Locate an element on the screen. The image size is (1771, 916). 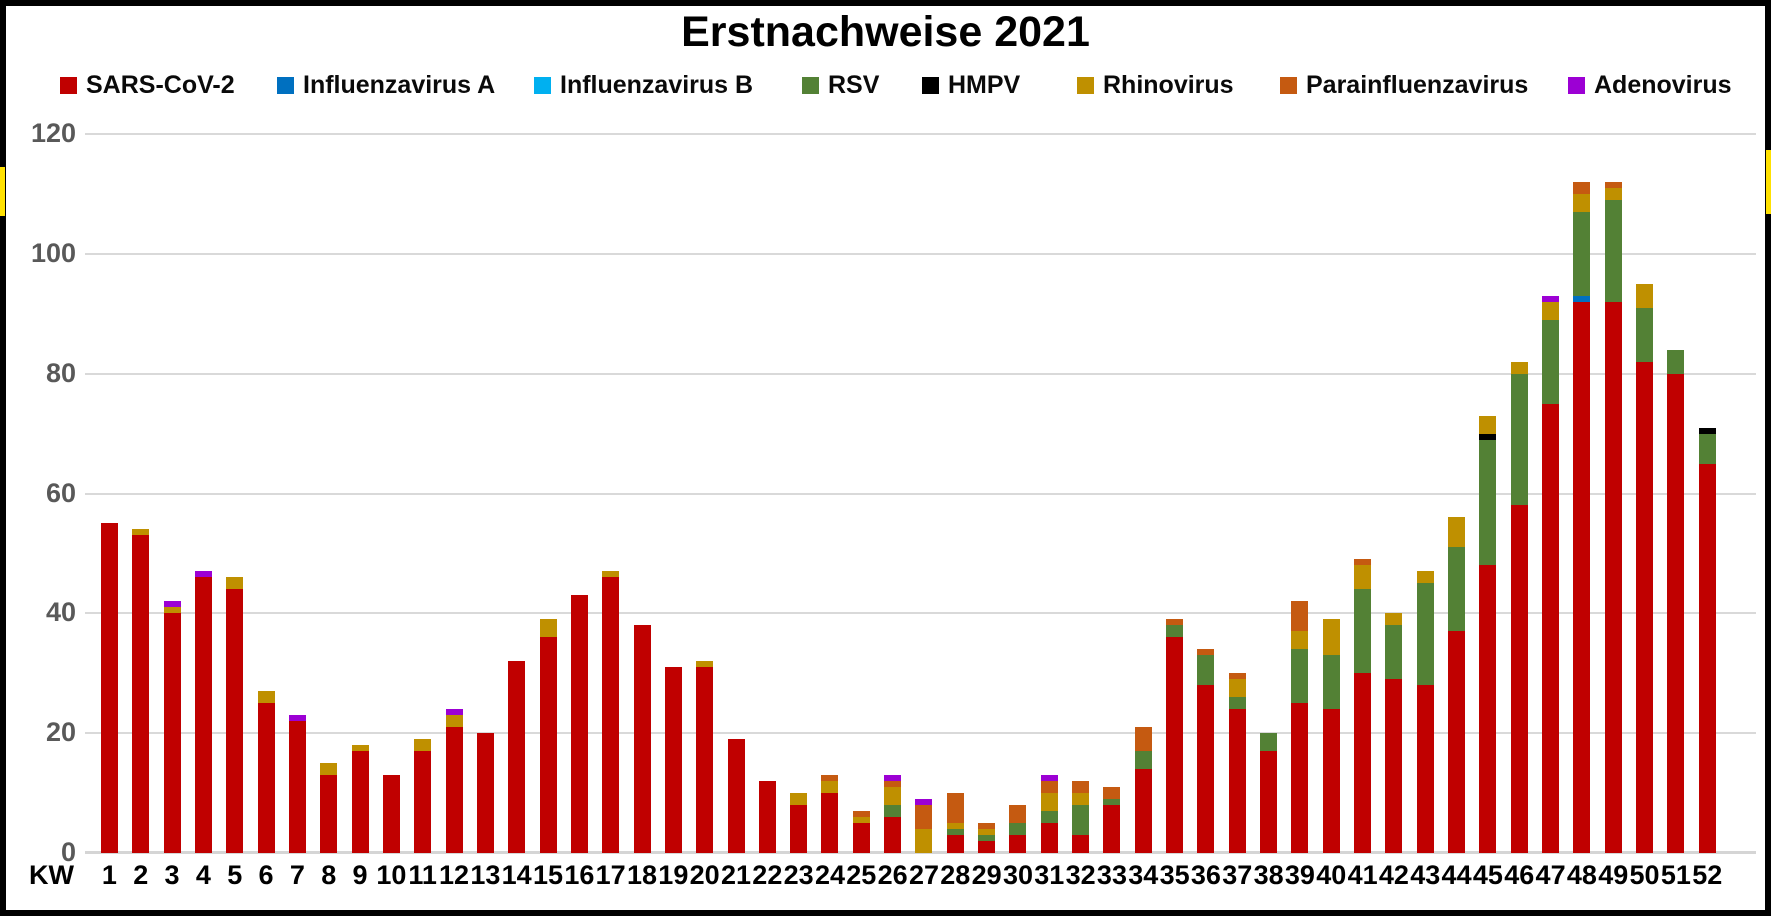
legend-swatch-rsv is located at coordinates (810, 85).